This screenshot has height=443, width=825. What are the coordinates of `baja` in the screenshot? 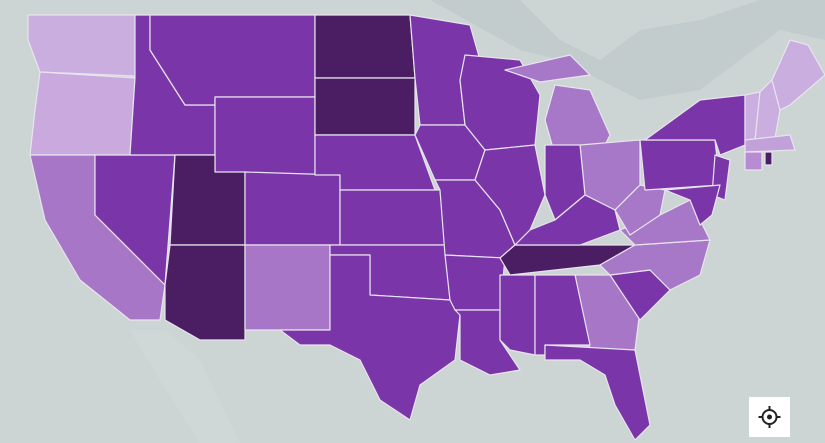 It's located at (185, 386).